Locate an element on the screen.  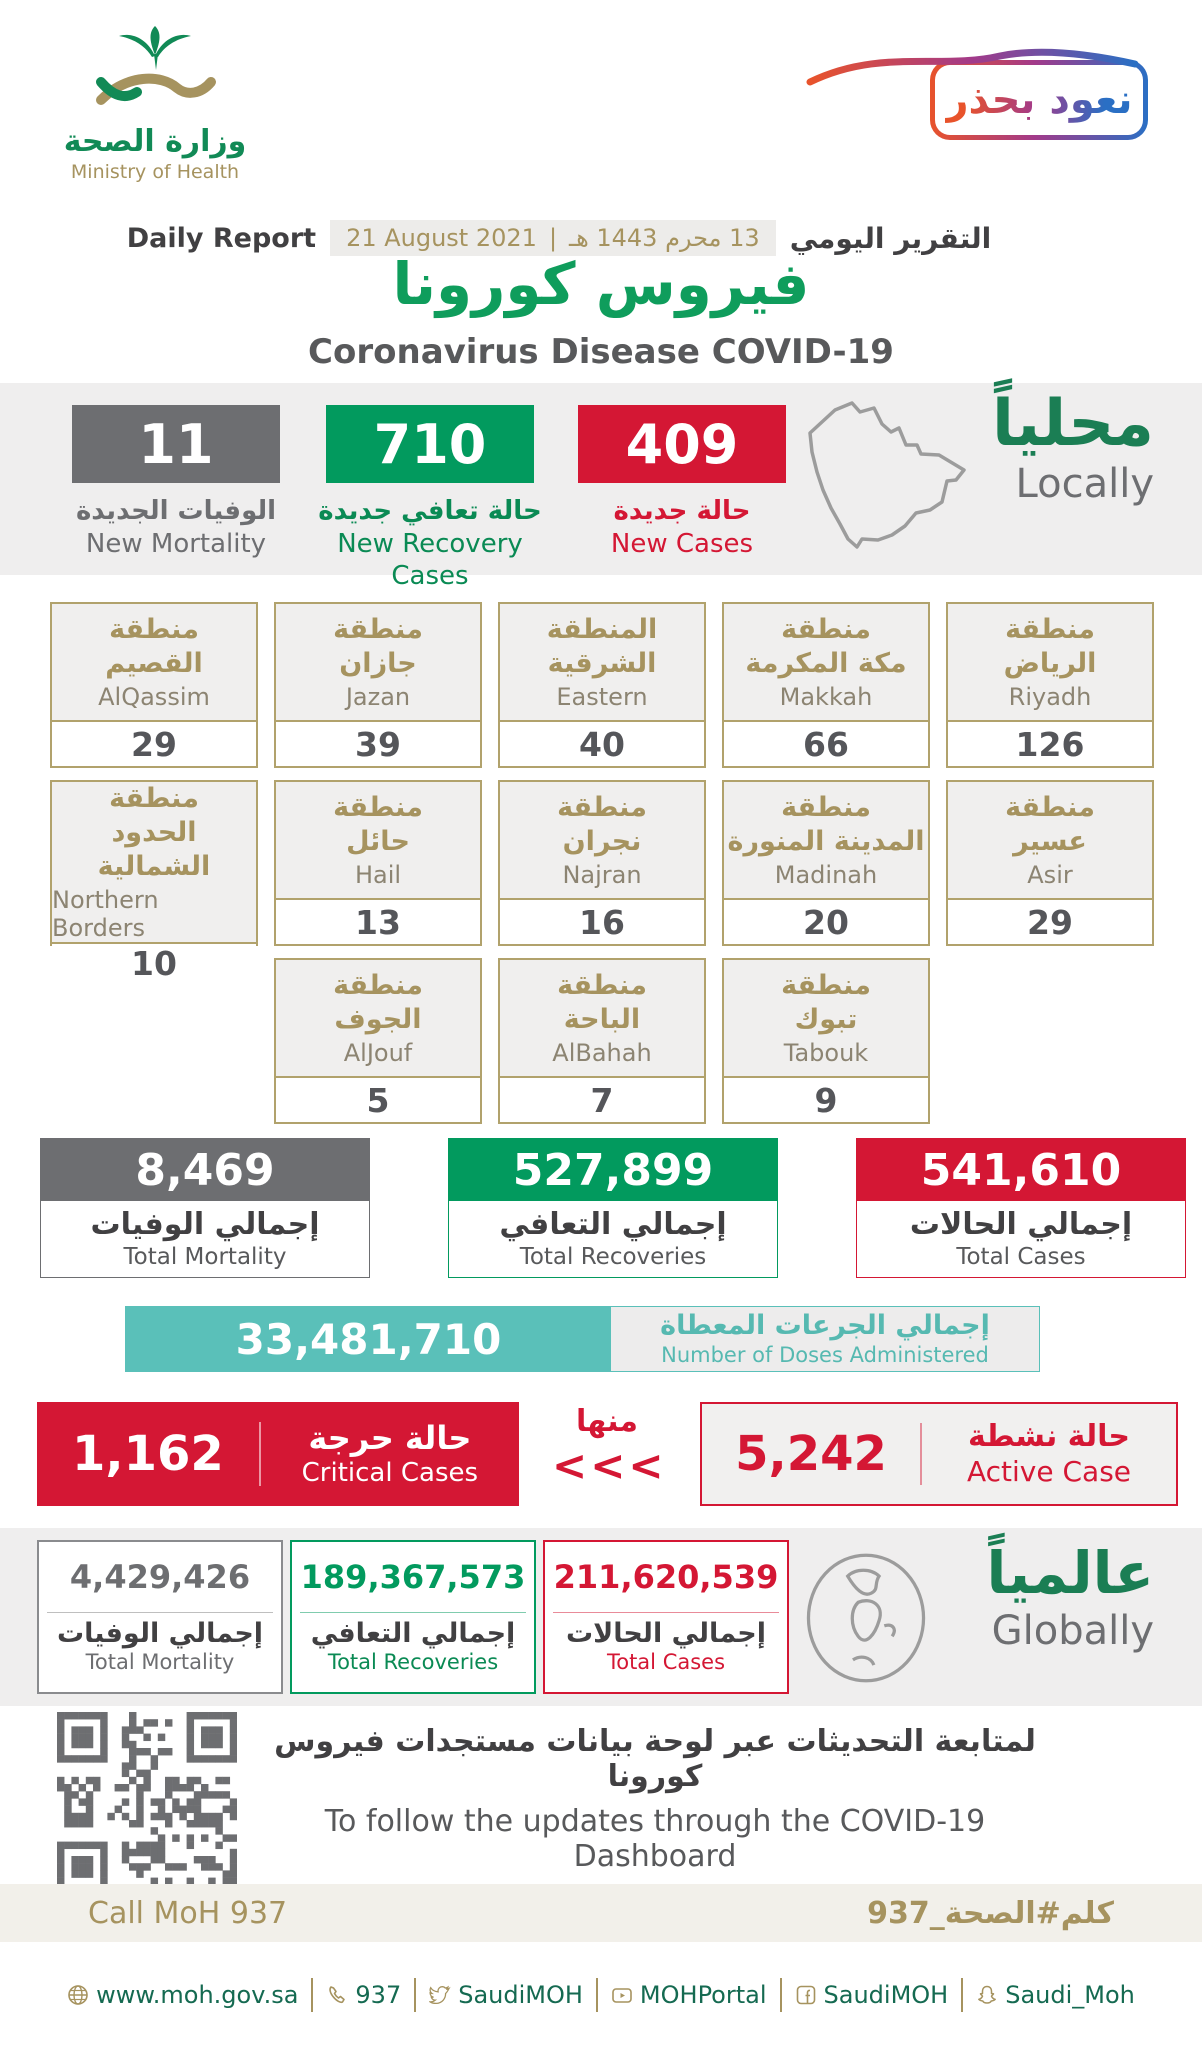
critical-cases-label: حالة حرجة Critical Cases is located at coordinates (390, 1453).